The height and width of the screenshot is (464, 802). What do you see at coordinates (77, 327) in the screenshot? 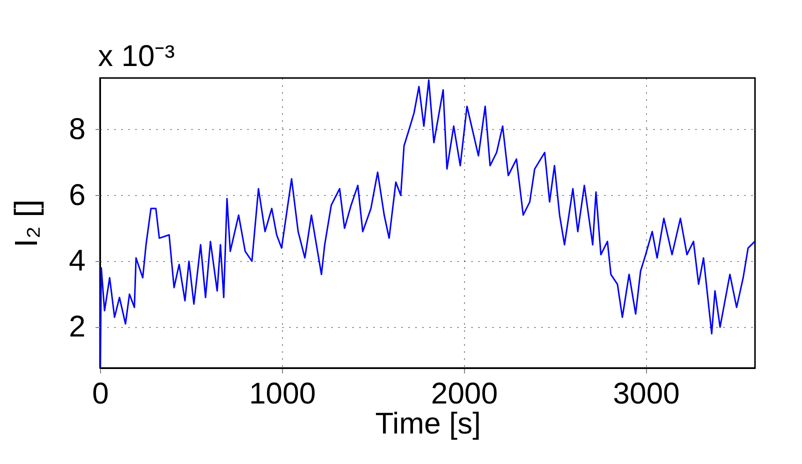
I see `y-tick-label: 2` at bounding box center [77, 327].